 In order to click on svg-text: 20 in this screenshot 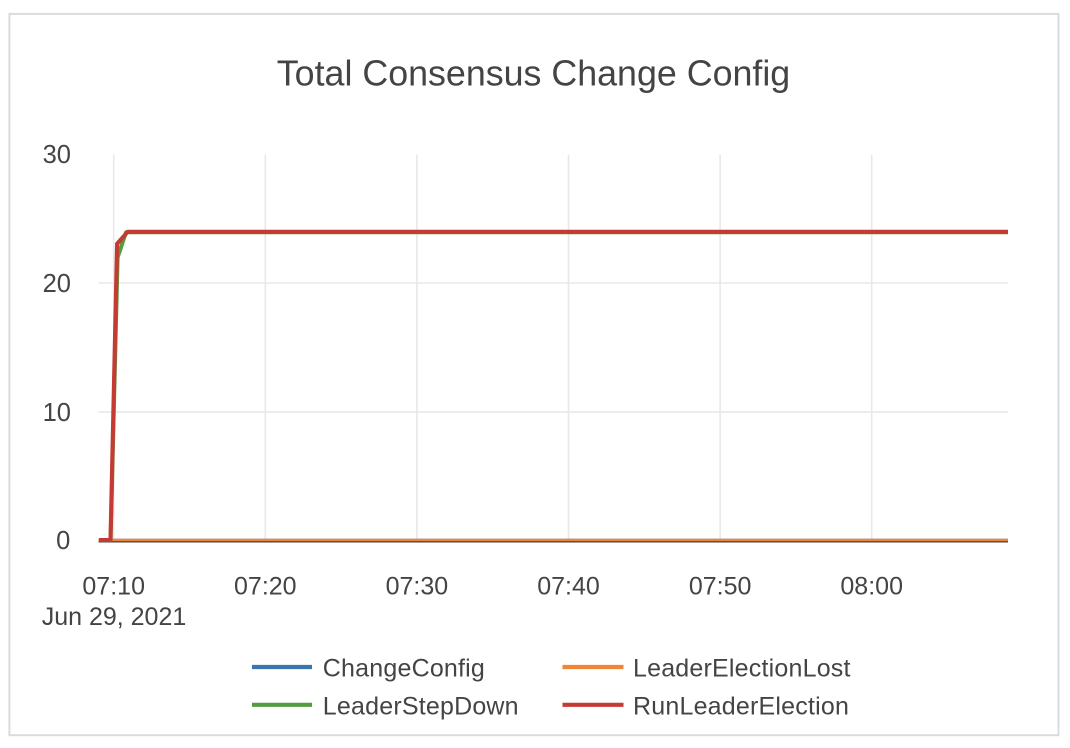, I will do `click(57, 284)`.